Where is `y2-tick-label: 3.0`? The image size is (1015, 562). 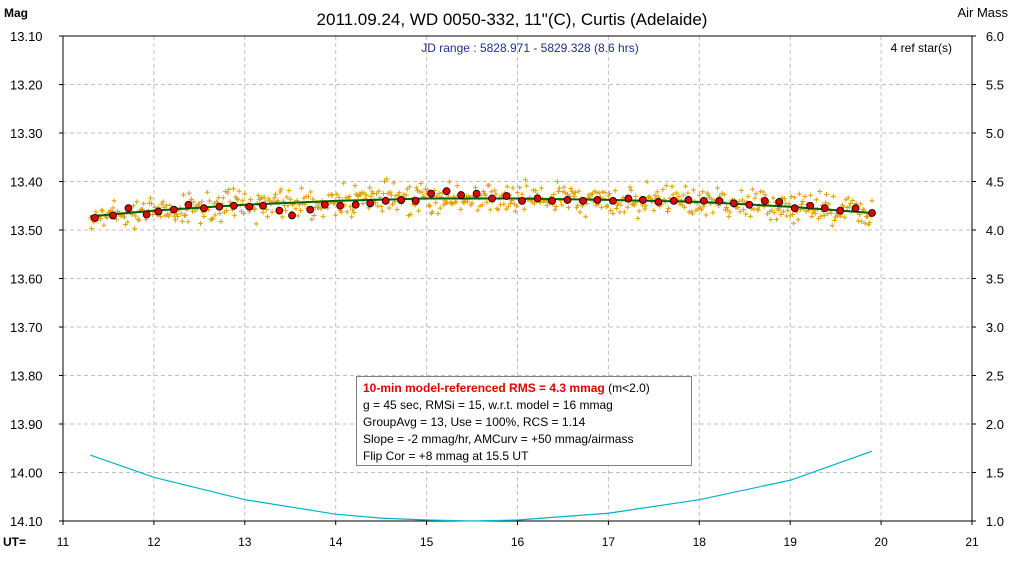 y2-tick-label: 3.0 is located at coordinates (995, 327).